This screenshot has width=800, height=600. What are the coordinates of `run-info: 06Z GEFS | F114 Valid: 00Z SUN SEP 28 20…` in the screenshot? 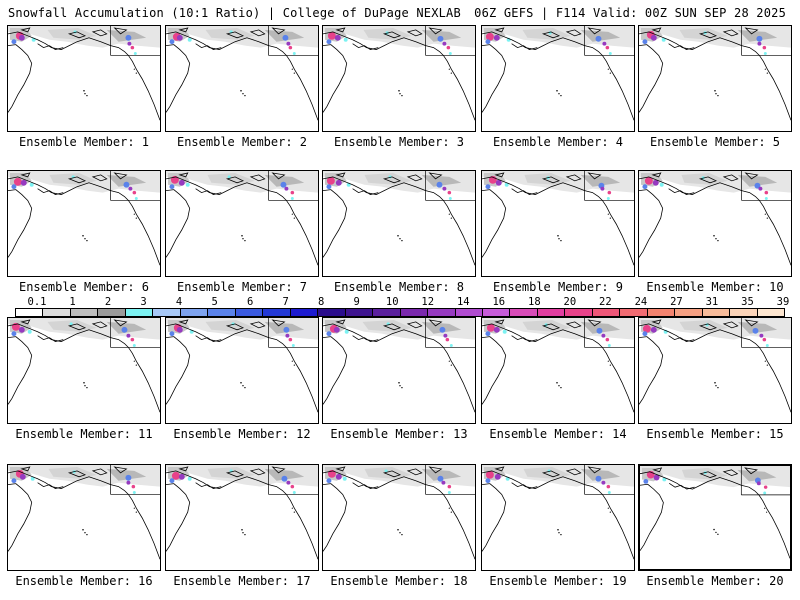 It's located at (630, 13).